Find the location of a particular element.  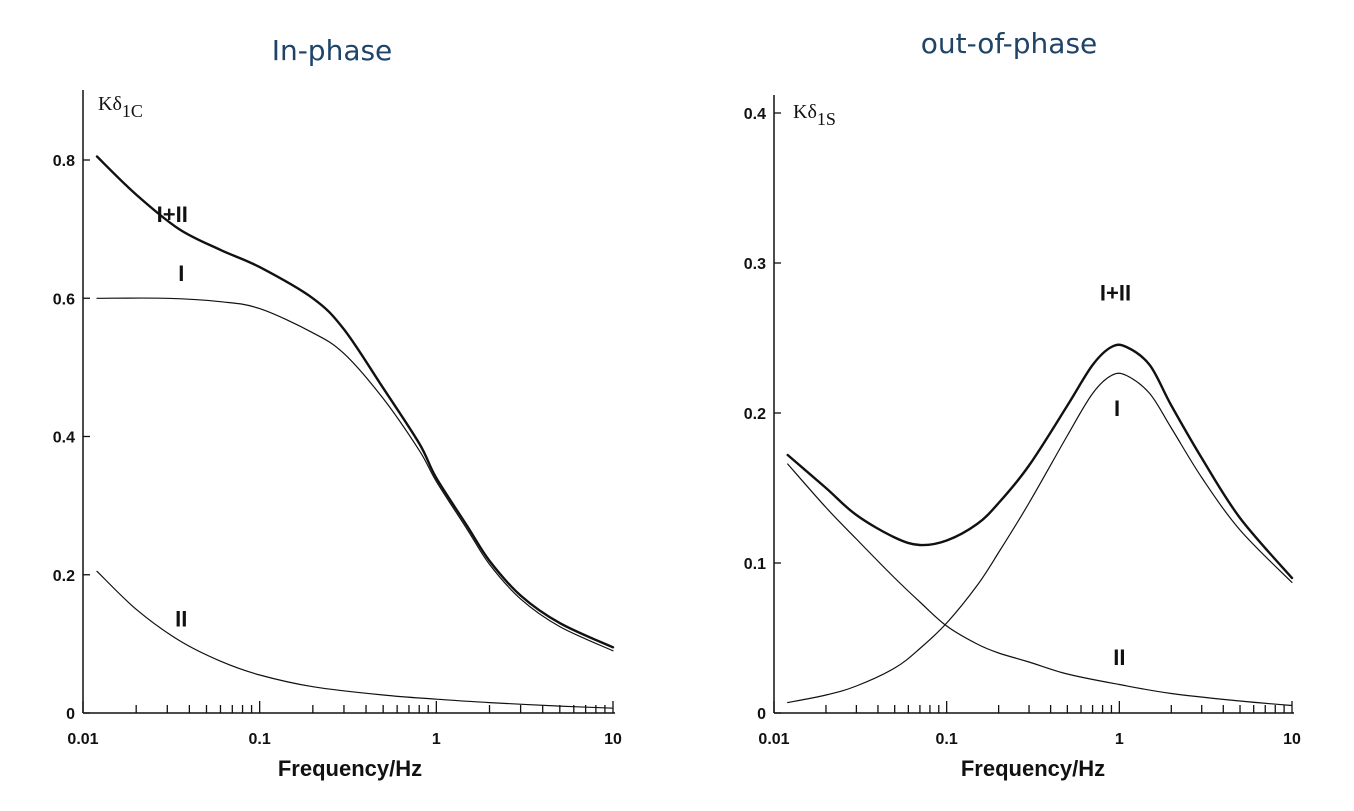

chart-title: out-of-phase is located at coordinates (1009, 43).